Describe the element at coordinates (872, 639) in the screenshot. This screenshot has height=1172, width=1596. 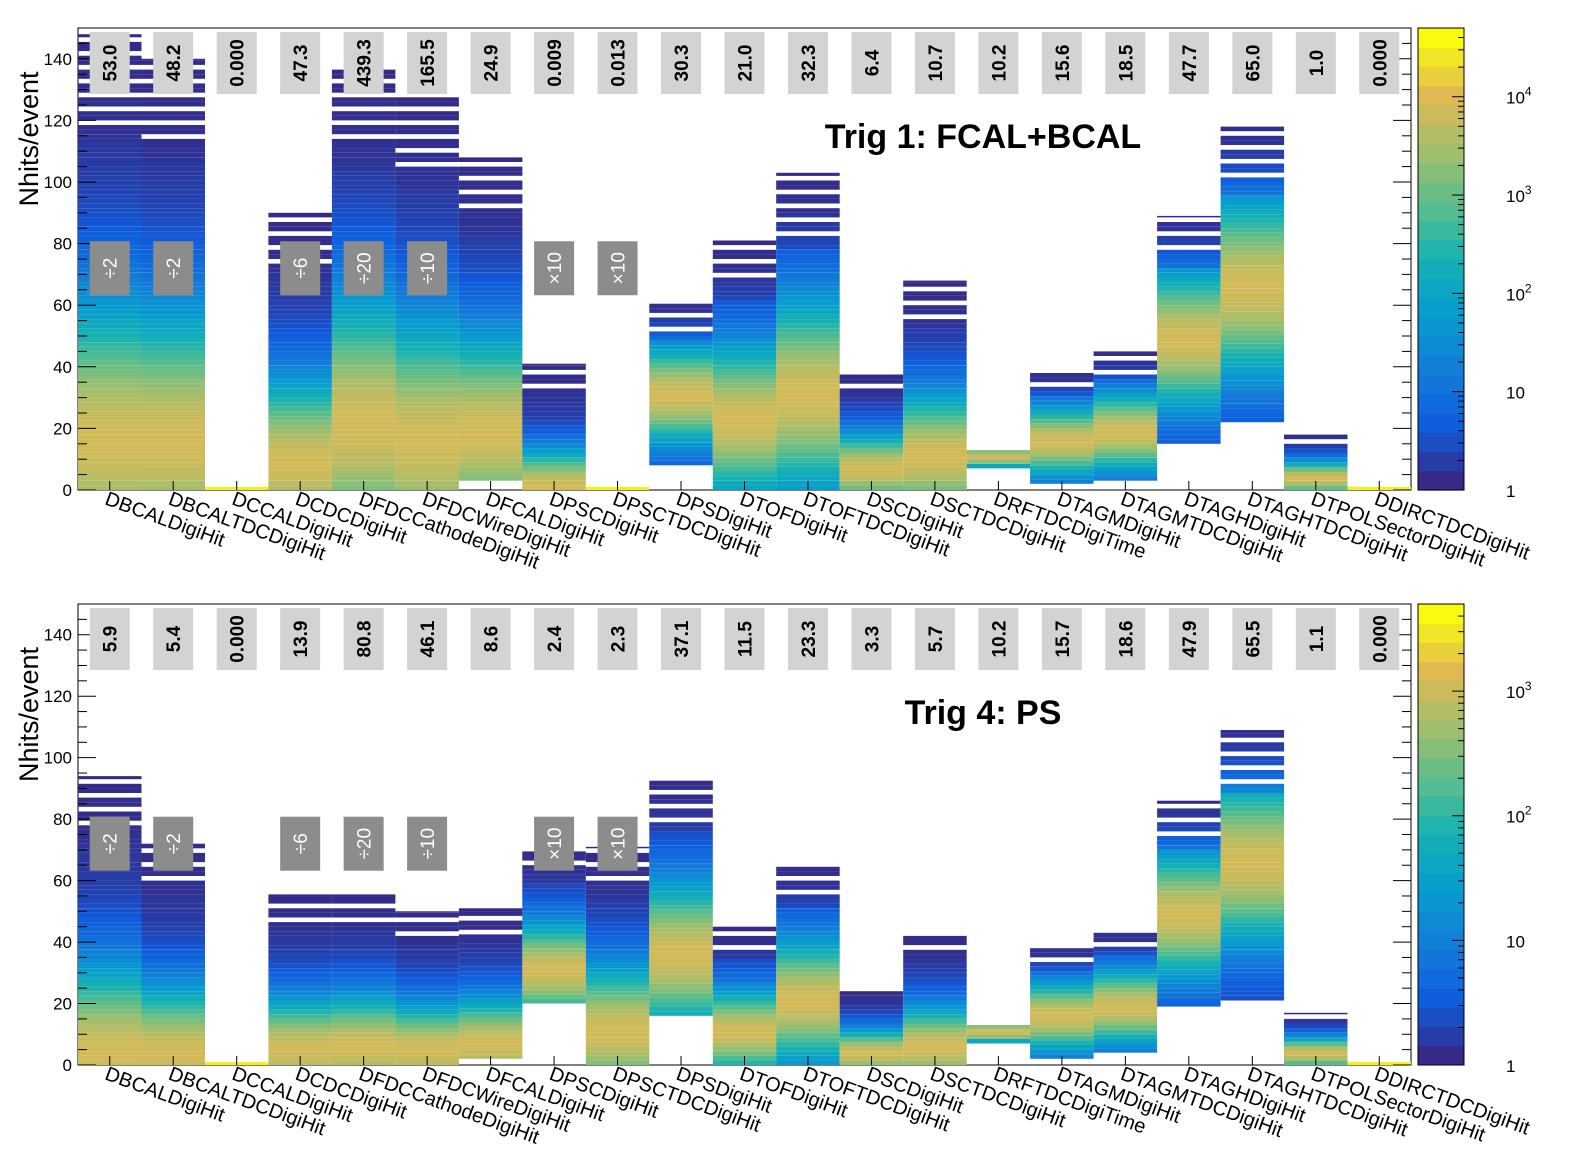
I see `mean-label: 3.3` at that location.